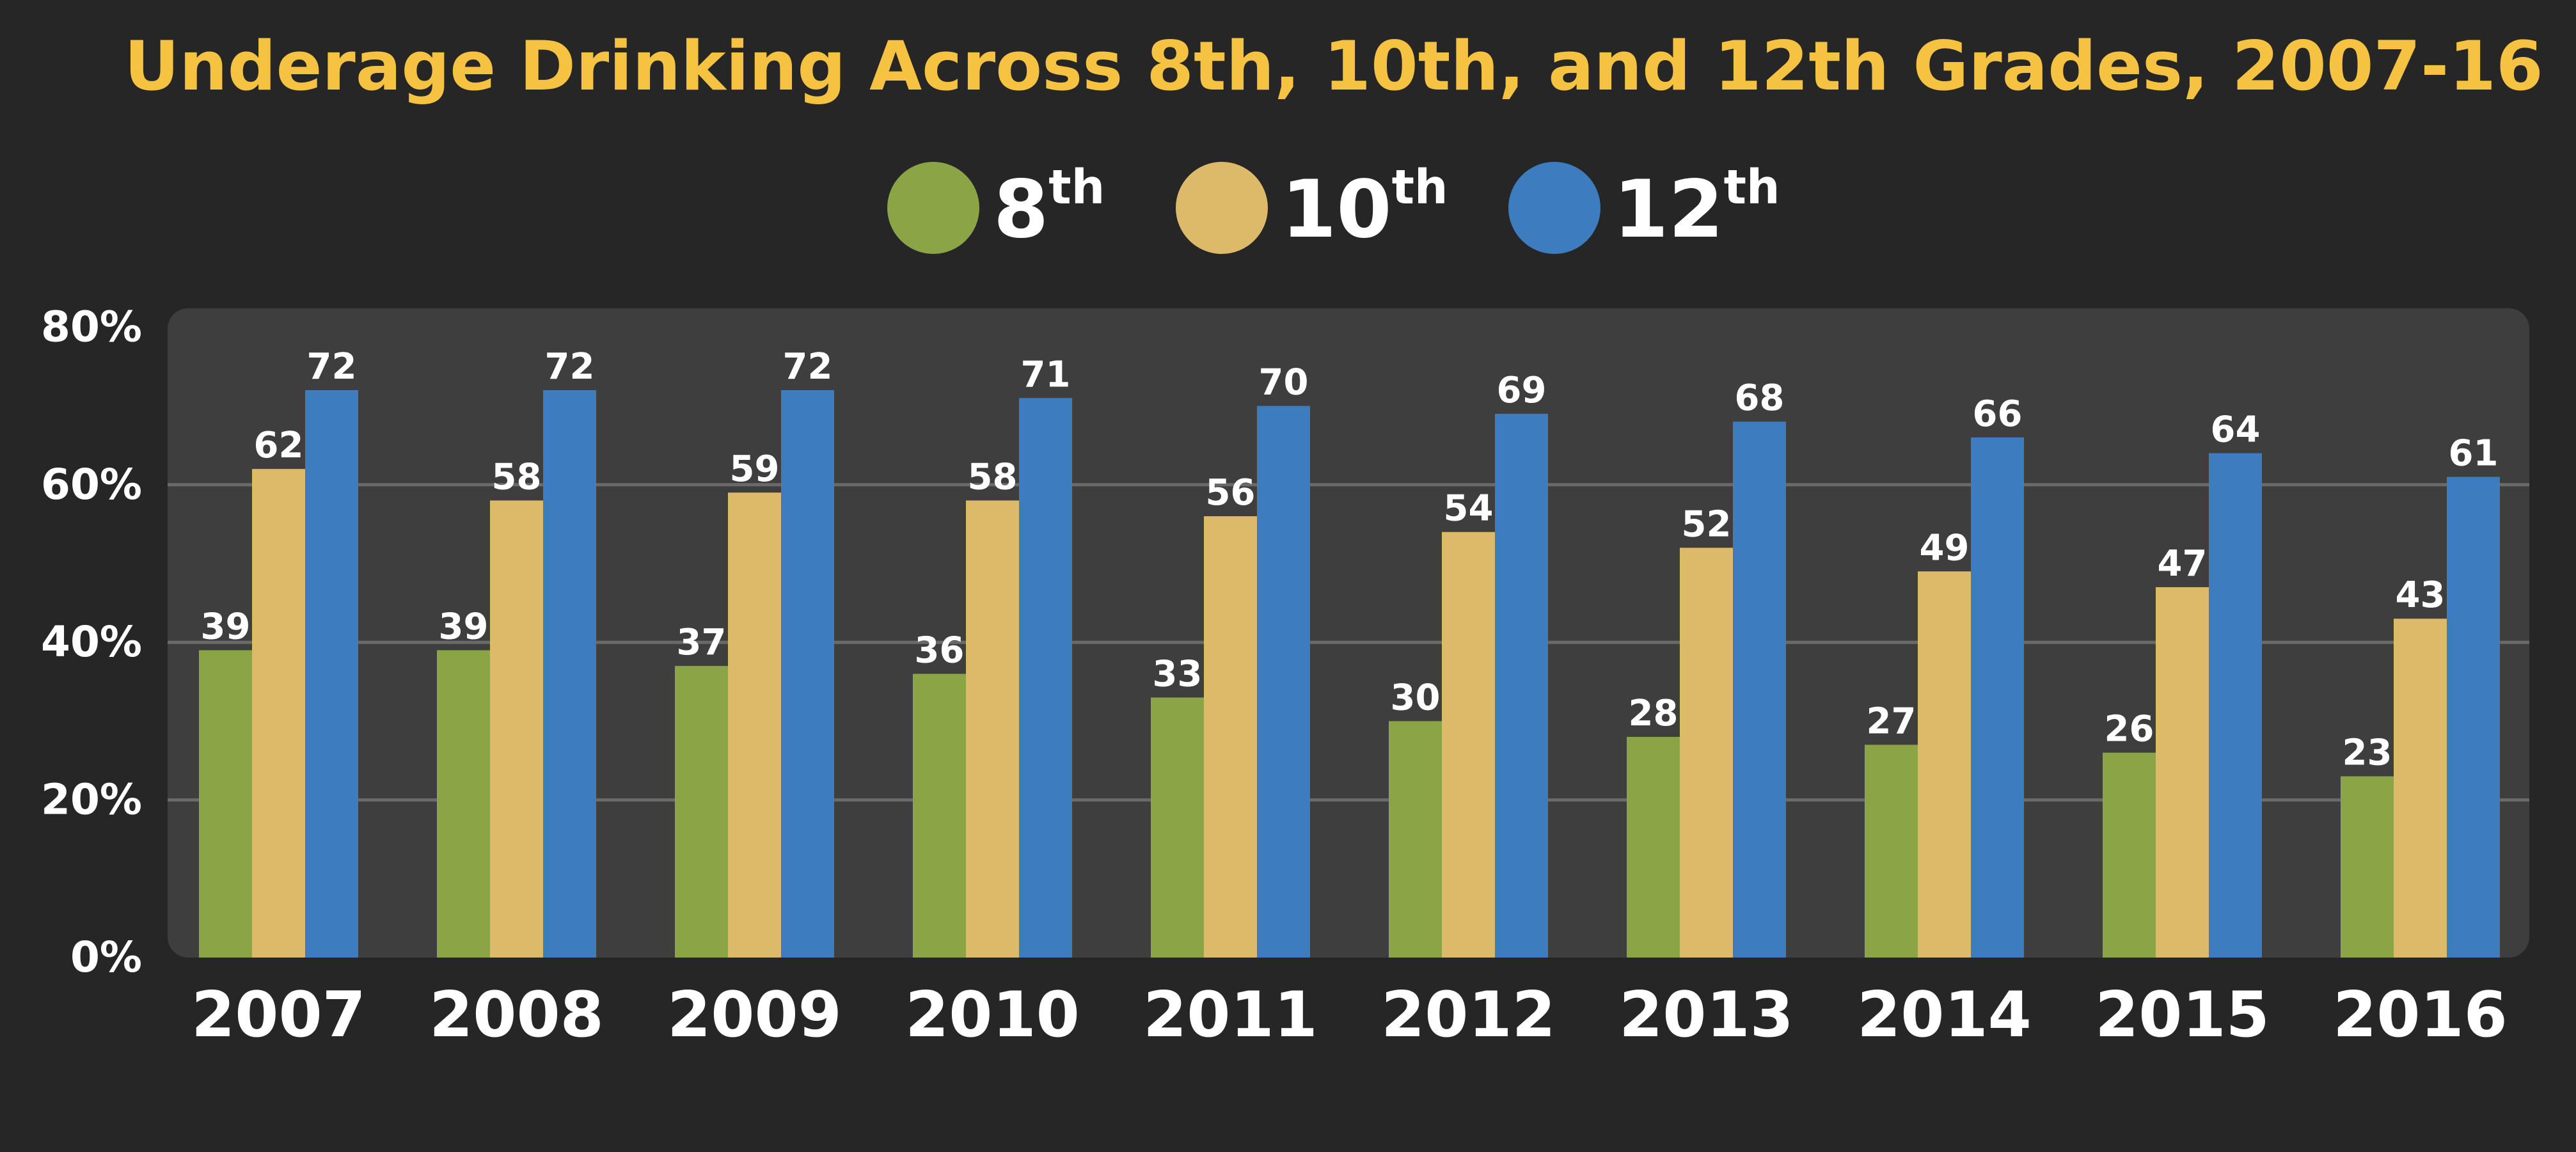 Image resolution: width=2576 pixels, height=1152 pixels. I want to click on legend: 8th 10th 12th, so click(1333, 208).